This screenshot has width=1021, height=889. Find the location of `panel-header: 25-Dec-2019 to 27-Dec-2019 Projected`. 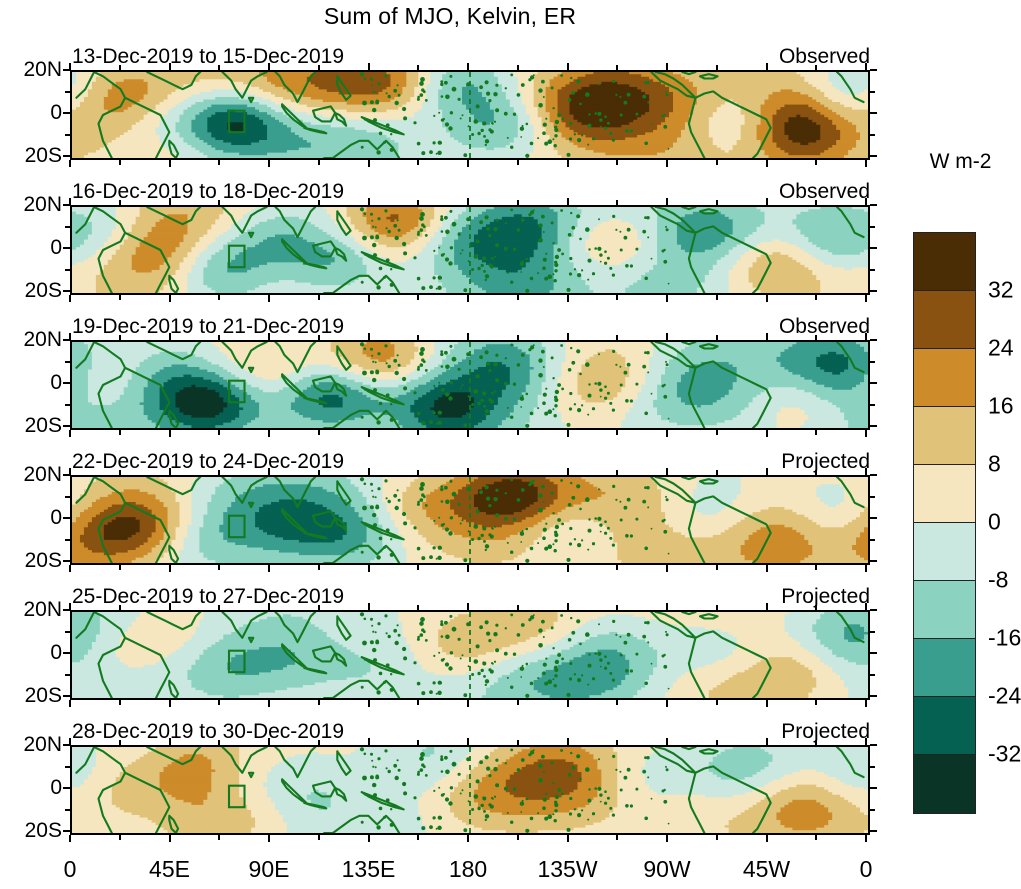

panel-header: 25-Dec-2019 to 27-Dec-2019 Projected is located at coordinates (470, 597).